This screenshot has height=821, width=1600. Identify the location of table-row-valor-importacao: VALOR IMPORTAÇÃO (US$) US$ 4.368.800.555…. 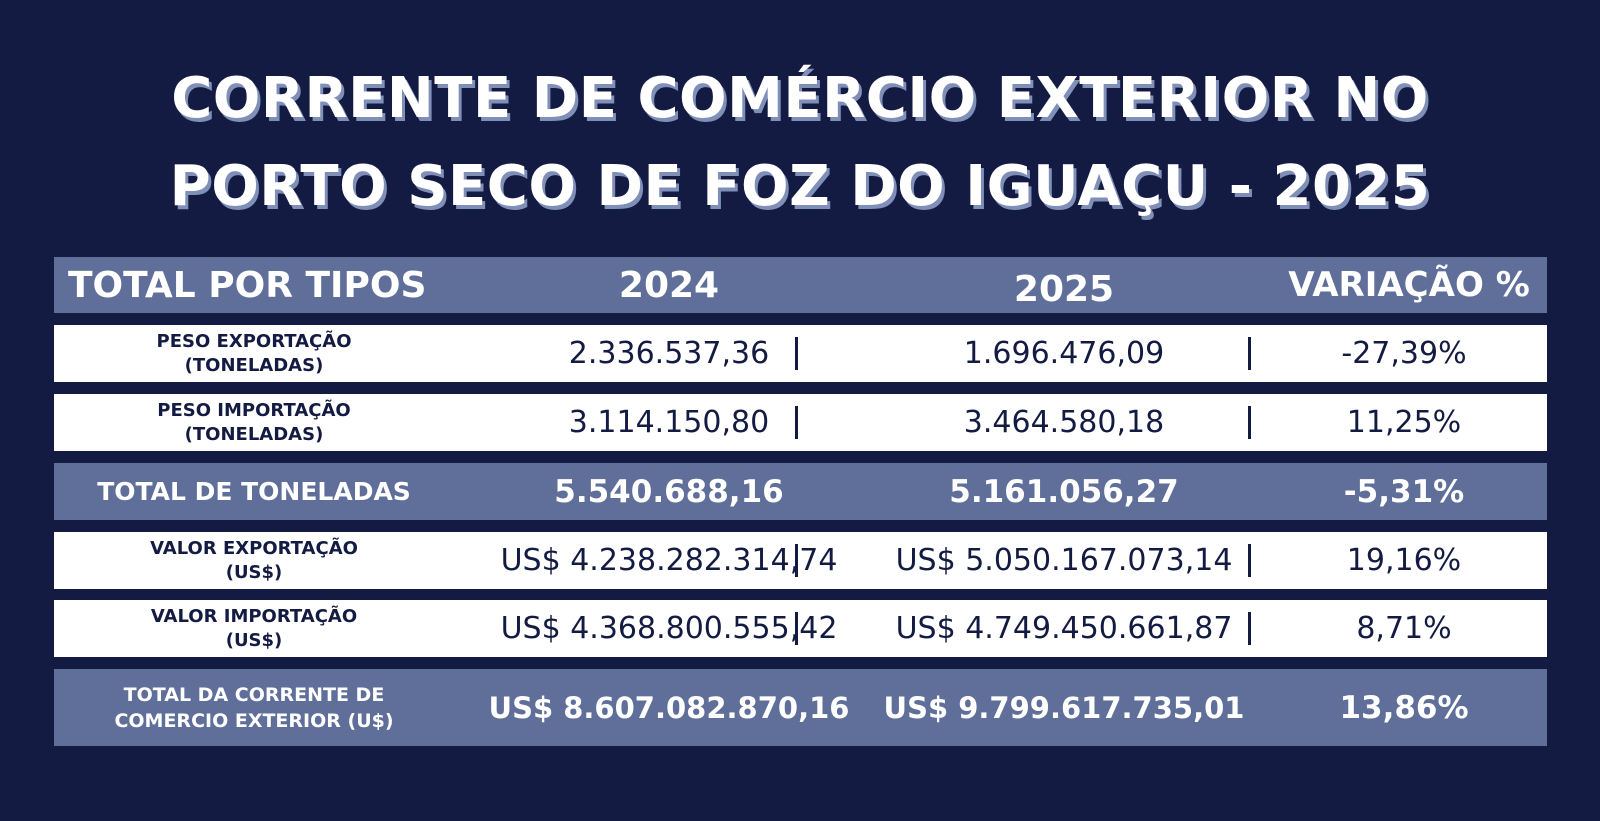
(800, 628).